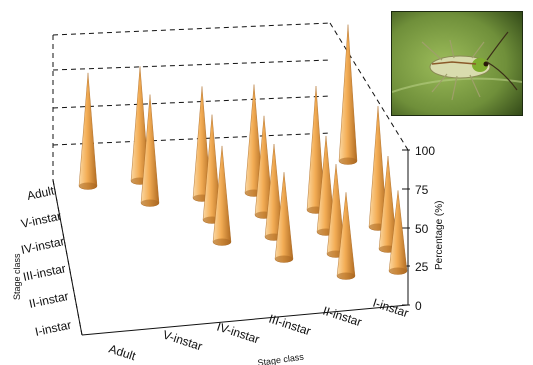 The height and width of the screenshot is (365, 533). What do you see at coordinates (469, 66) in the screenshot?
I see `insect-icon` at bounding box center [469, 66].